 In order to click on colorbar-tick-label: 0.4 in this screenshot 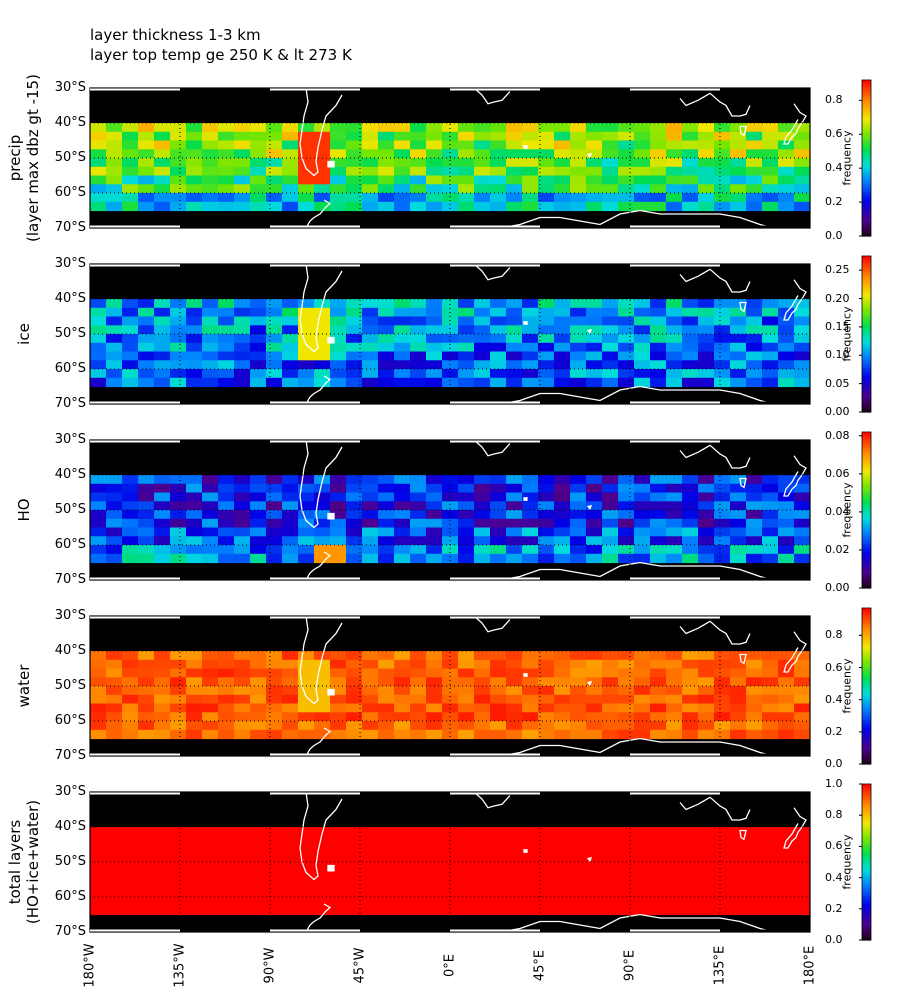, I will do `click(834, 699)`.